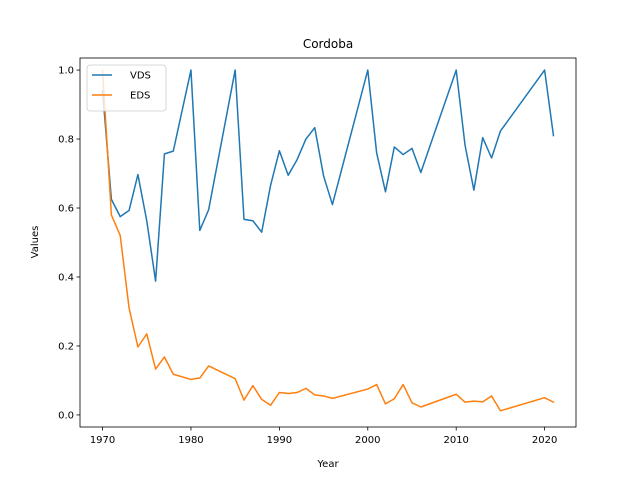 The image size is (640, 480). Describe the element at coordinates (328, 44) in the screenshot. I see `chart-title: Cordoba` at that location.